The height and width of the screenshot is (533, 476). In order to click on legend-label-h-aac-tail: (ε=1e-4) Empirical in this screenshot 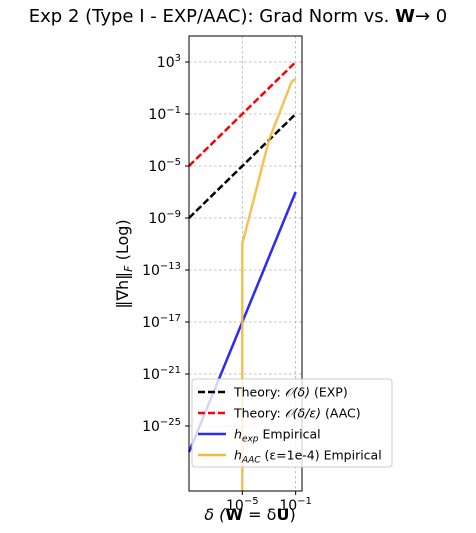, I will do `click(321, 455)`.